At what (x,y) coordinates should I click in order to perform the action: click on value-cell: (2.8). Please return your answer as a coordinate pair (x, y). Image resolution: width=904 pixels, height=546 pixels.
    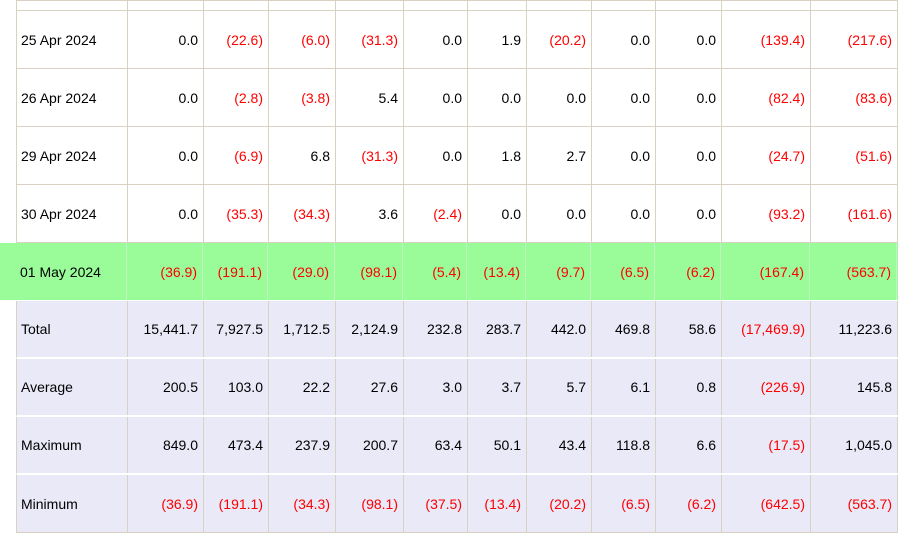
    Looking at the image, I should click on (236, 97).